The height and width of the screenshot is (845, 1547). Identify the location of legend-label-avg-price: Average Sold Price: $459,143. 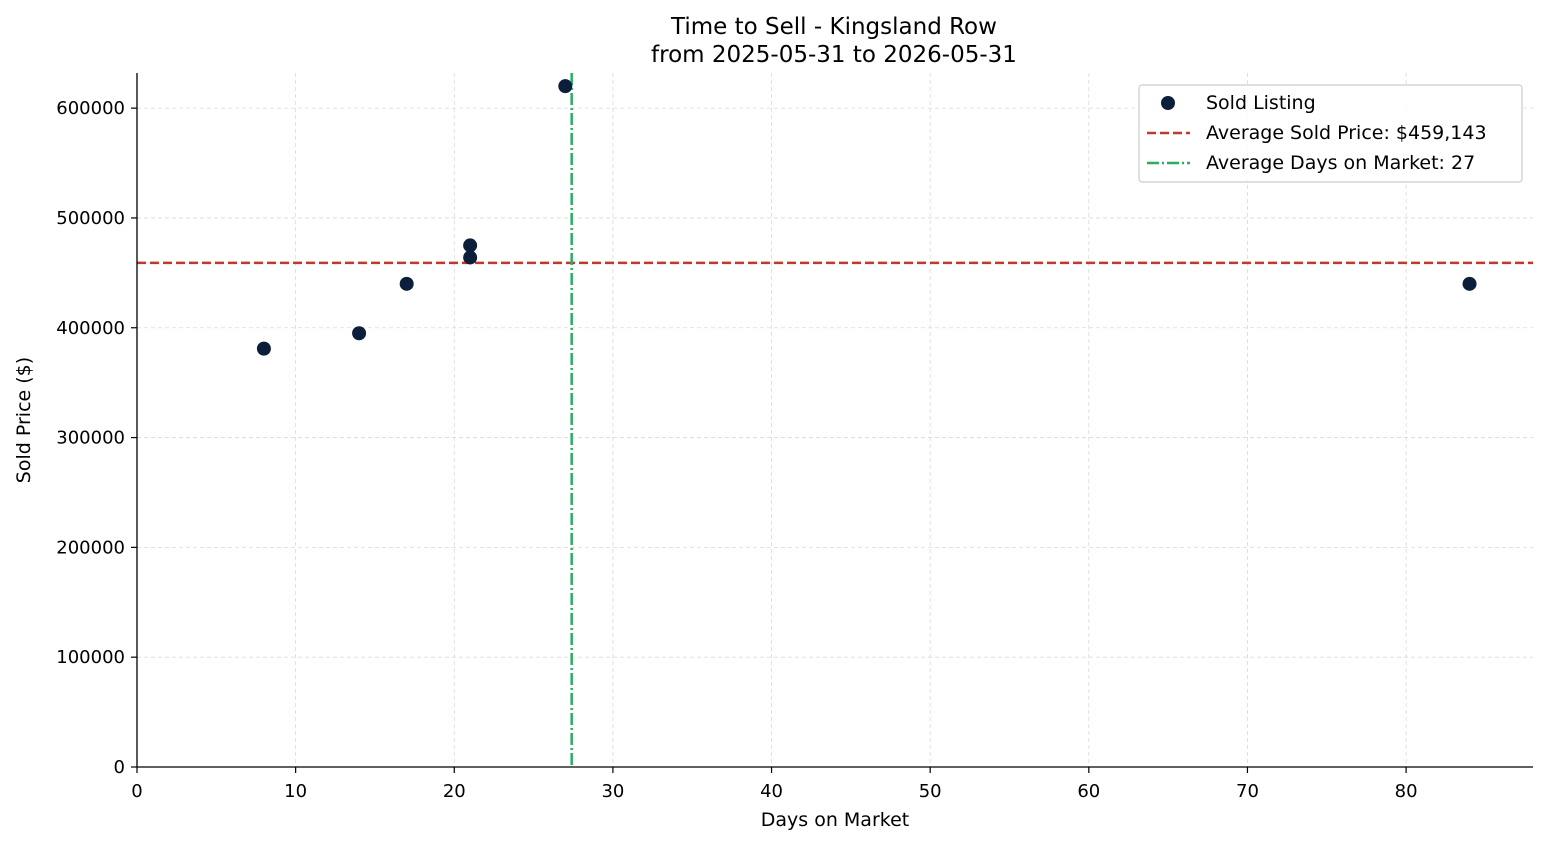
(1346, 133).